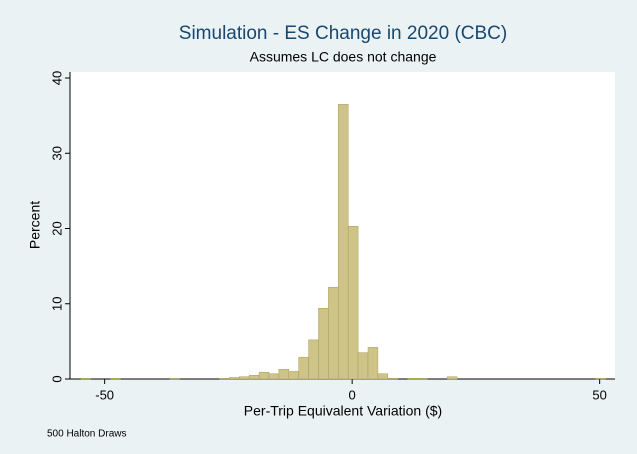 Image resolution: width=637 pixels, height=454 pixels. I want to click on y-tick-label: 40, so click(56, 78).